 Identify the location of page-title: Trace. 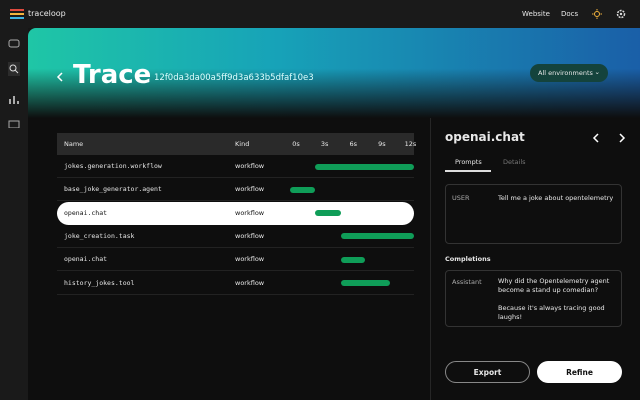
(112, 75).